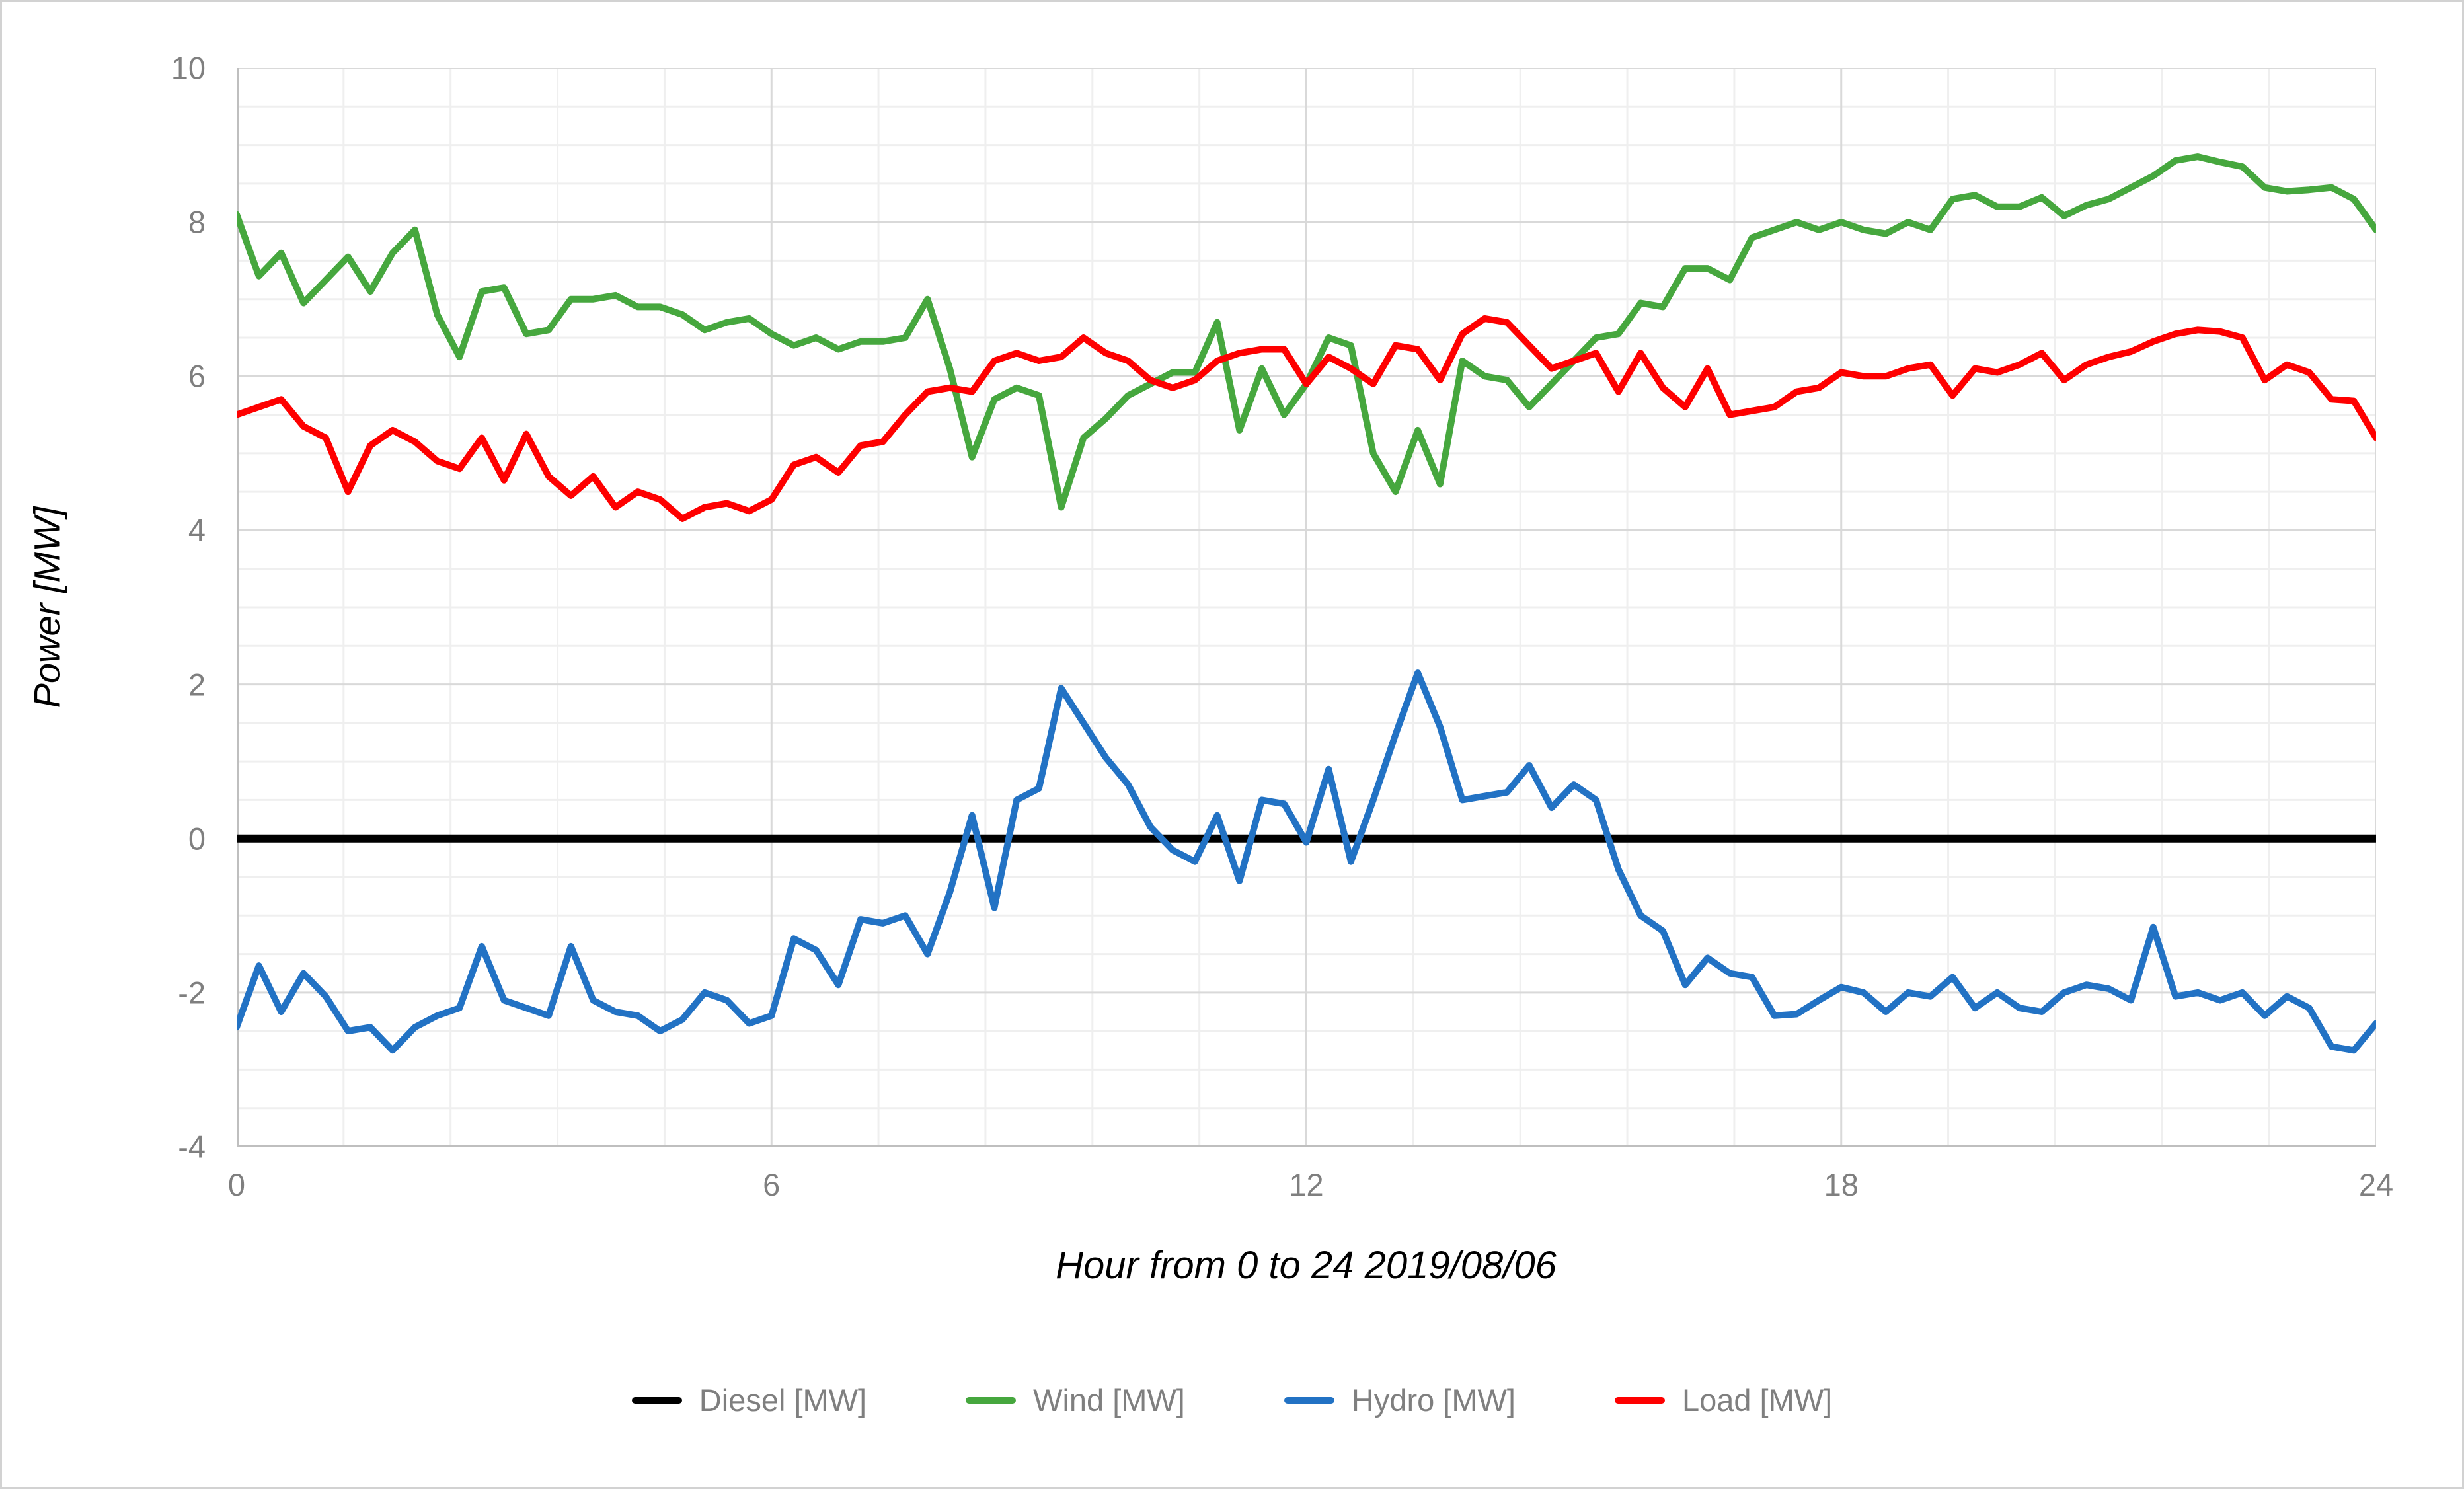 This screenshot has width=2464, height=1489. Describe the element at coordinates (197, 376) in the screenshot. I see `y-tick-label: 6` at that location.